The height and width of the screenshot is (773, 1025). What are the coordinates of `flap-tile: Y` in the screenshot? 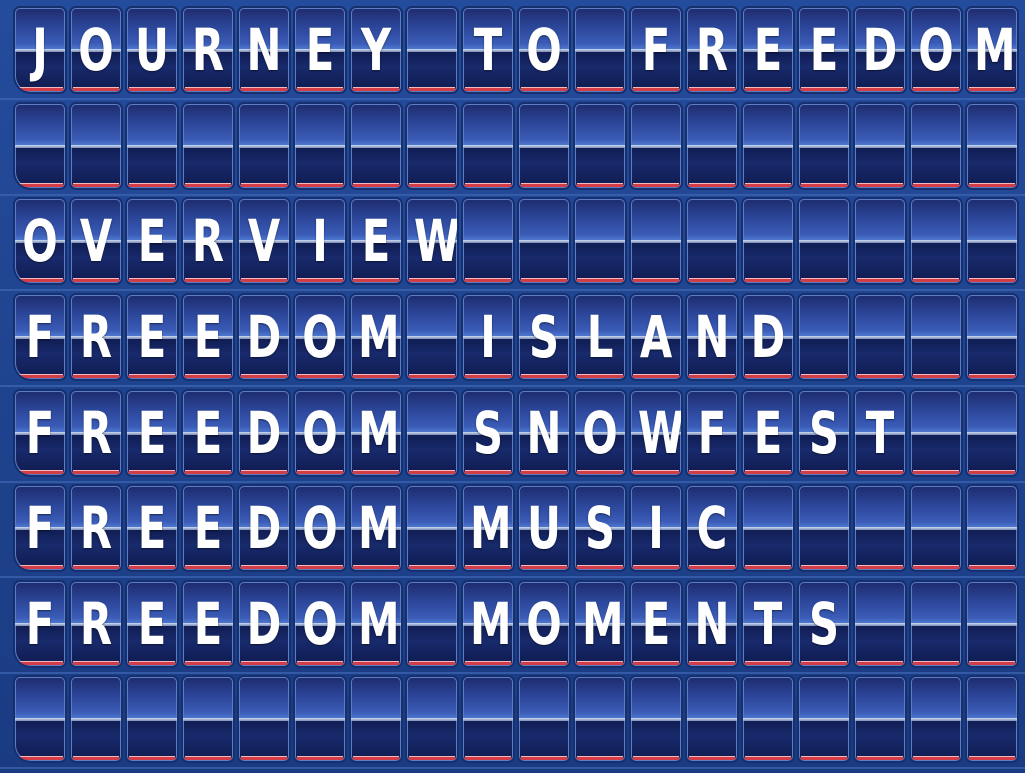 It's located at (376, 50).